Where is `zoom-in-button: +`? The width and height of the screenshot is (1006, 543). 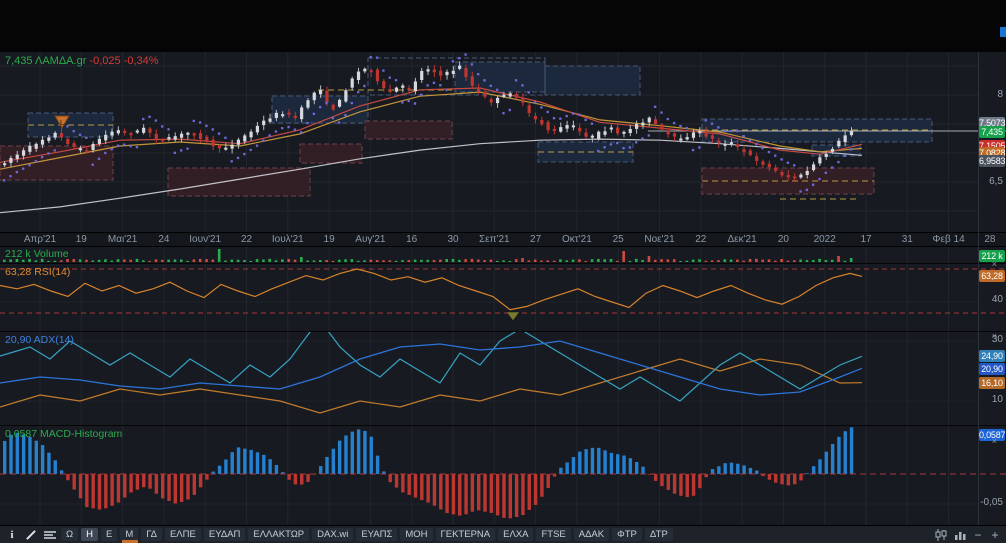 zoom-in-button: + is located at coordinates (995, 534).